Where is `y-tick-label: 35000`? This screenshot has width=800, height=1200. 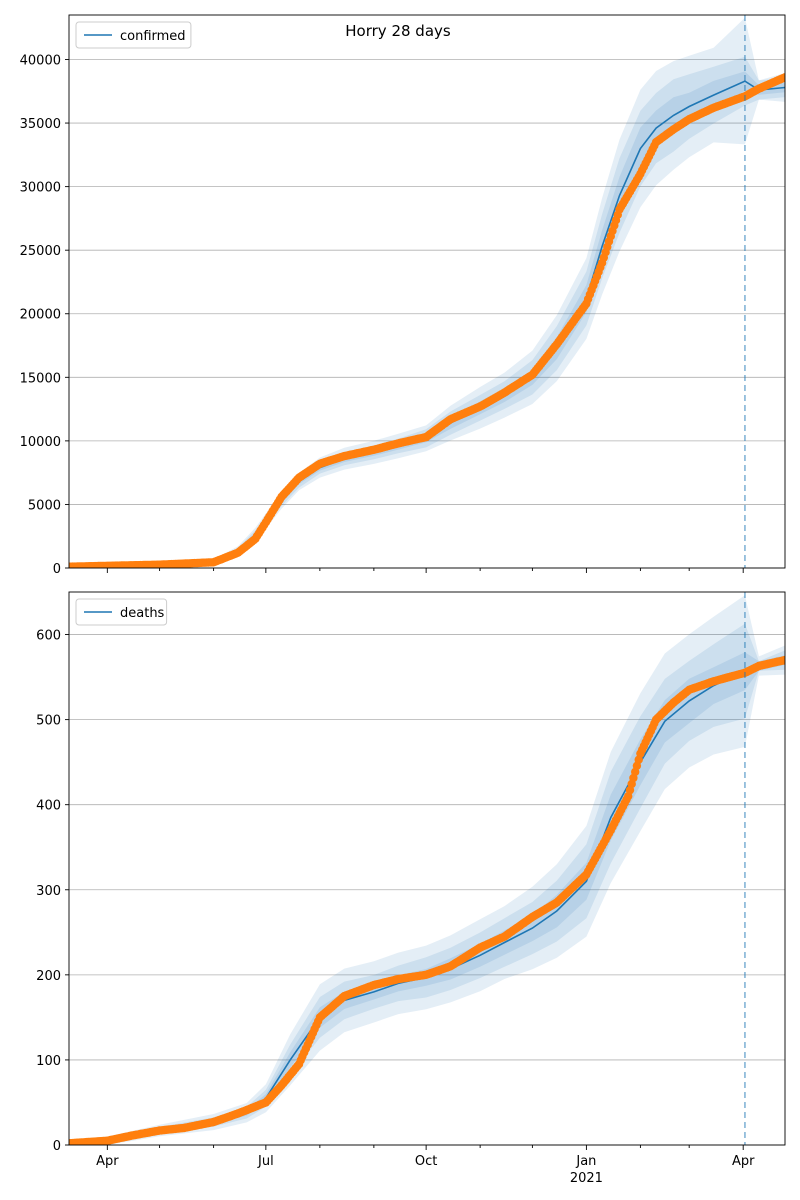
y-tick-label: 35000 is located at coordinates (40, 124).